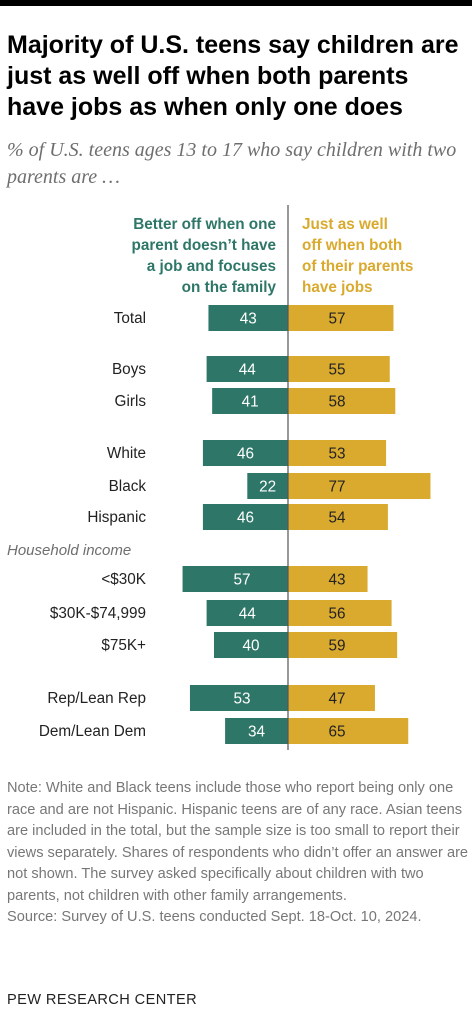  What do you see at coordinates (130, 318) in the screenshot?
I see `category-label: Total` at bounding box center [130, 318].